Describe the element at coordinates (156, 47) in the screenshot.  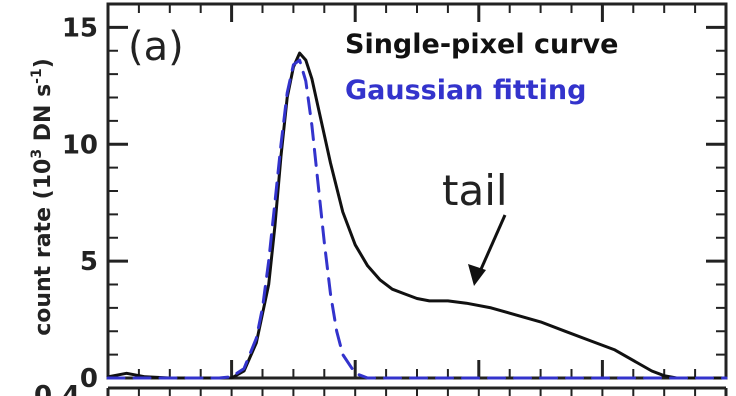
I see `panel-label: (a)` at that location.